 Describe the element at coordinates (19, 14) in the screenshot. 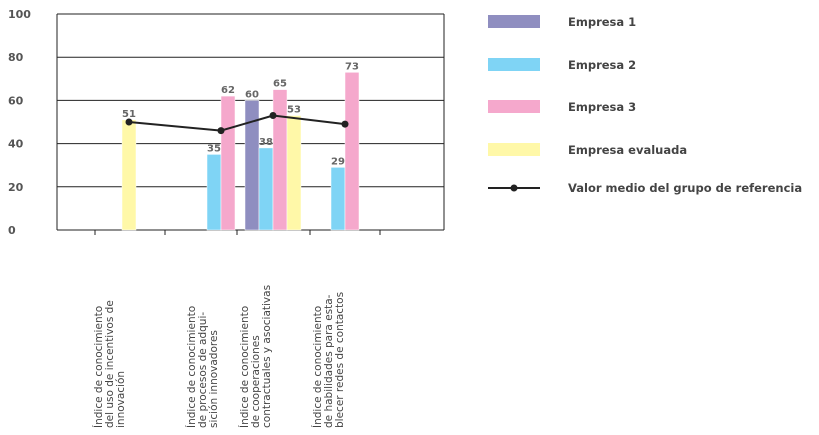

I see `y-tick-label: 100` at that location.